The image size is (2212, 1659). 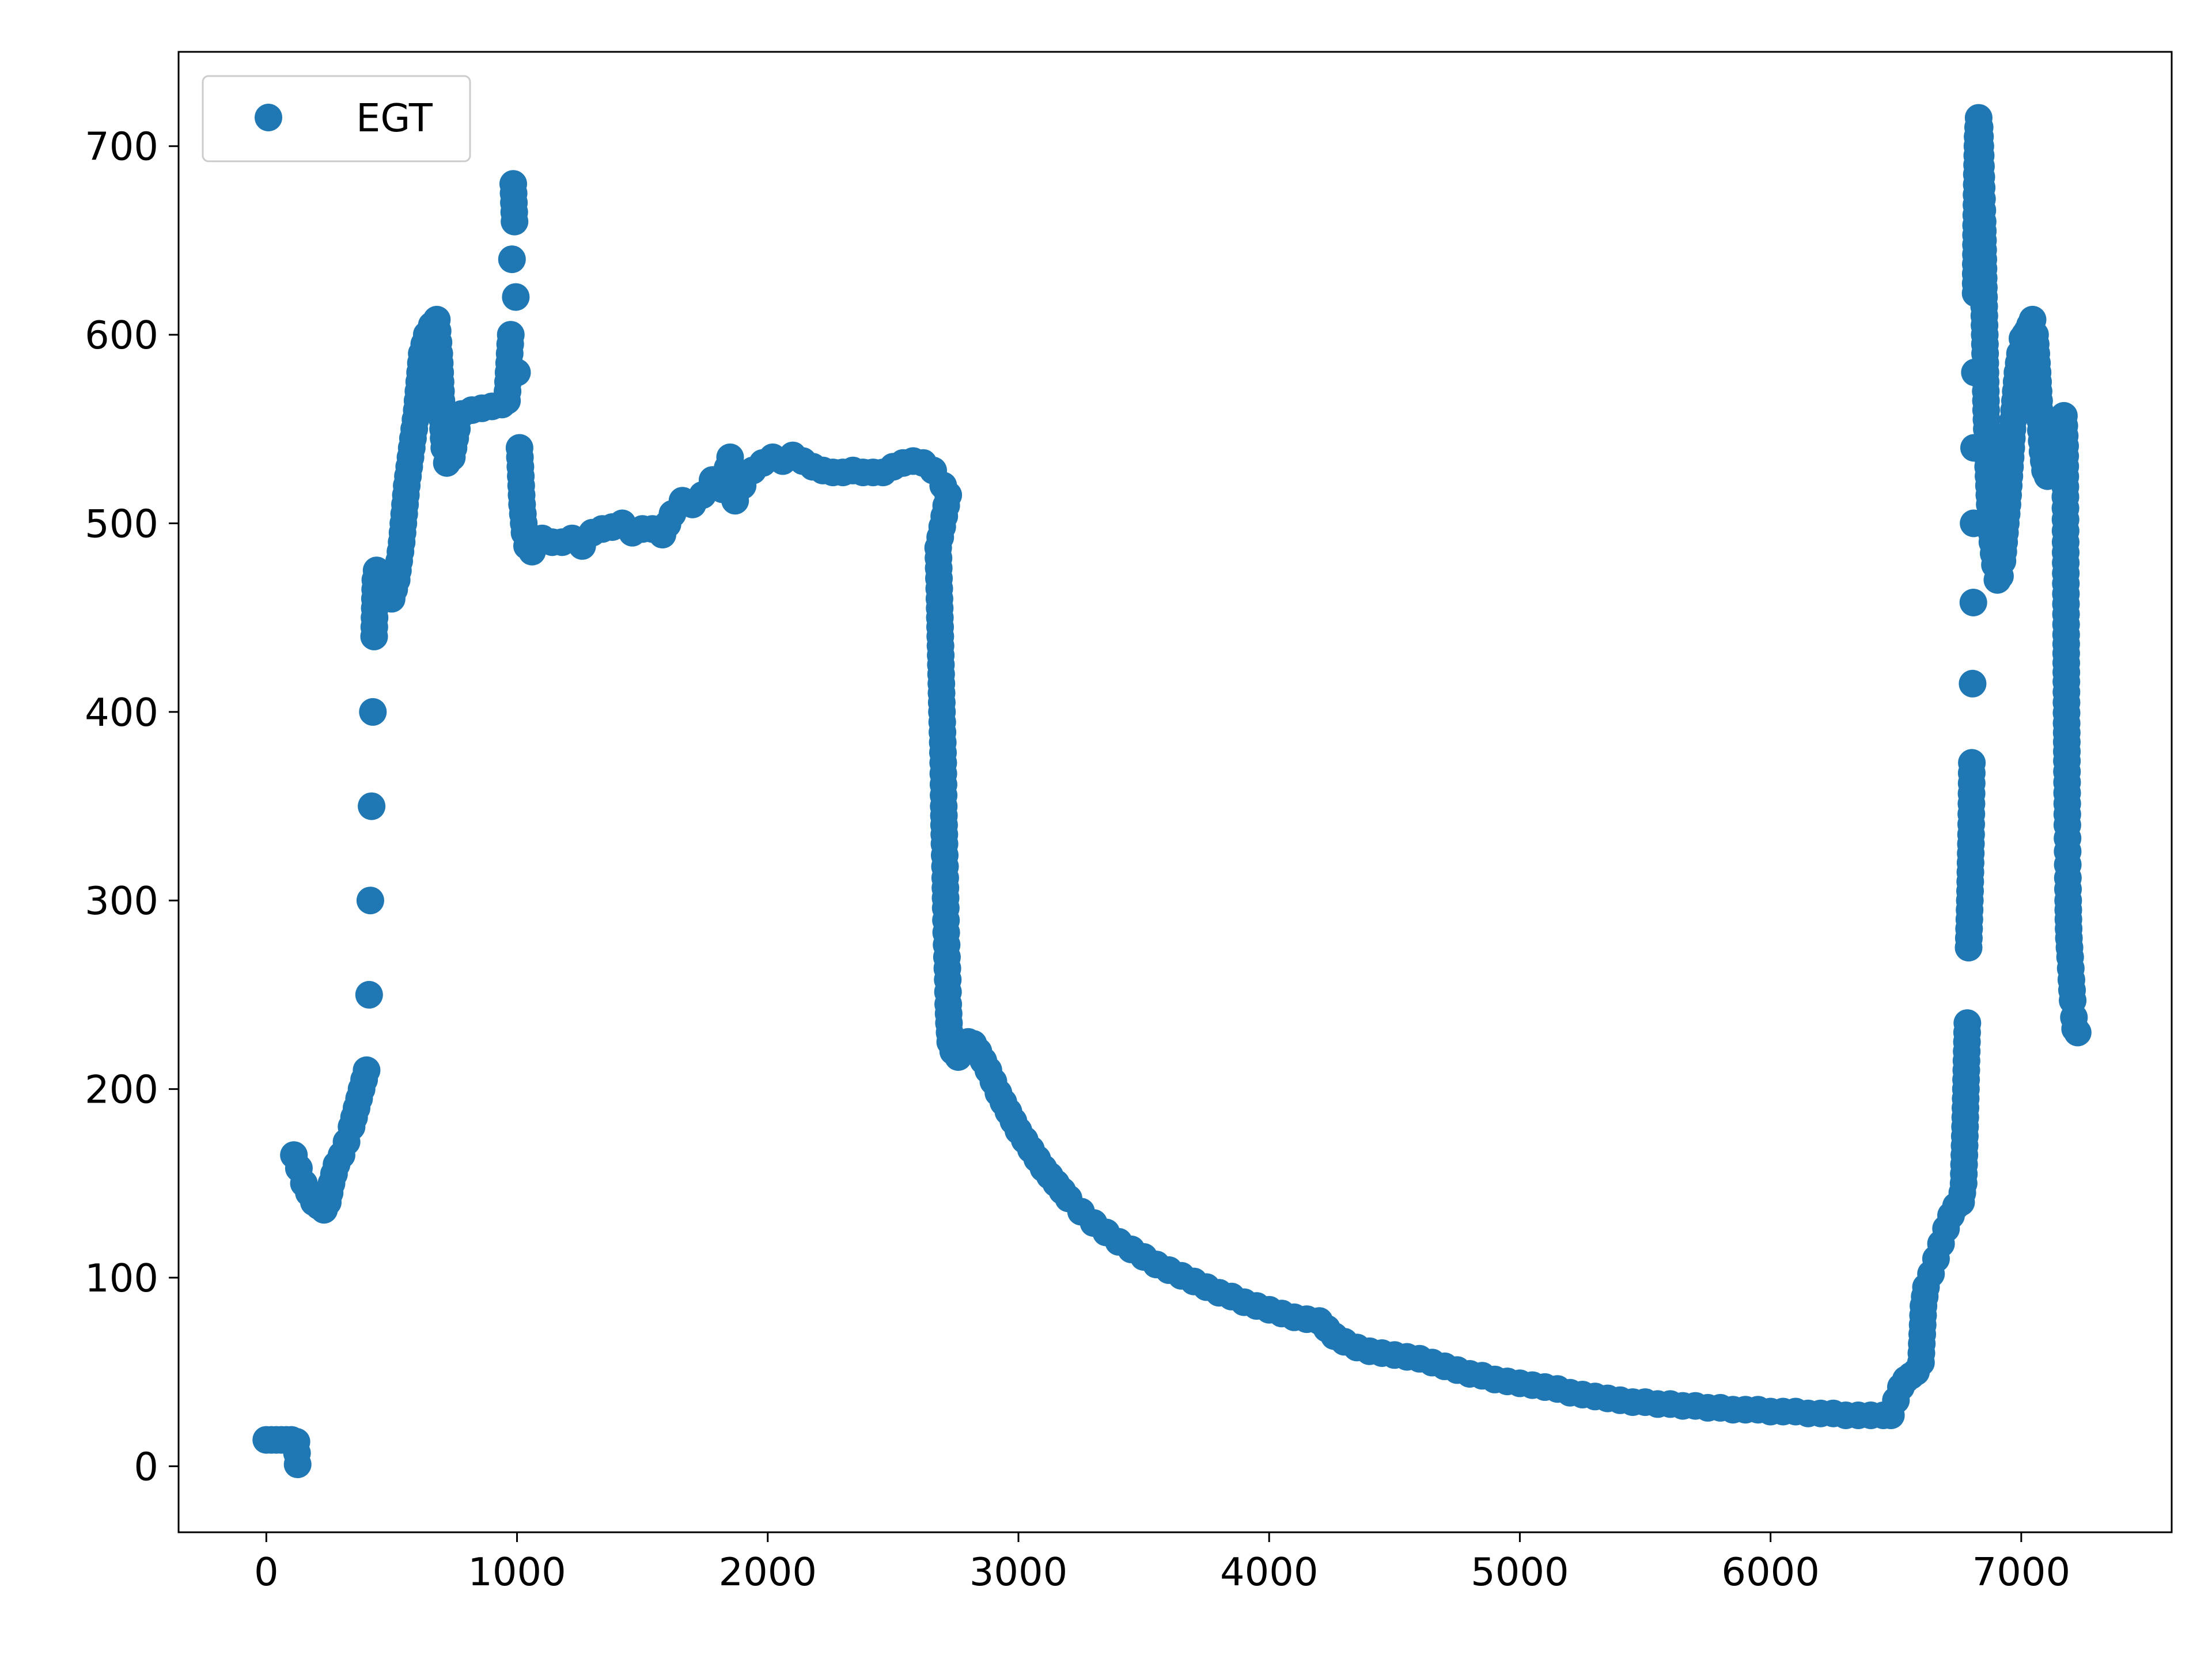 What do you see at coordinates (268, 117) in the screenshot?
I see `legend-marker-egt` at bounding box center [268, 117].